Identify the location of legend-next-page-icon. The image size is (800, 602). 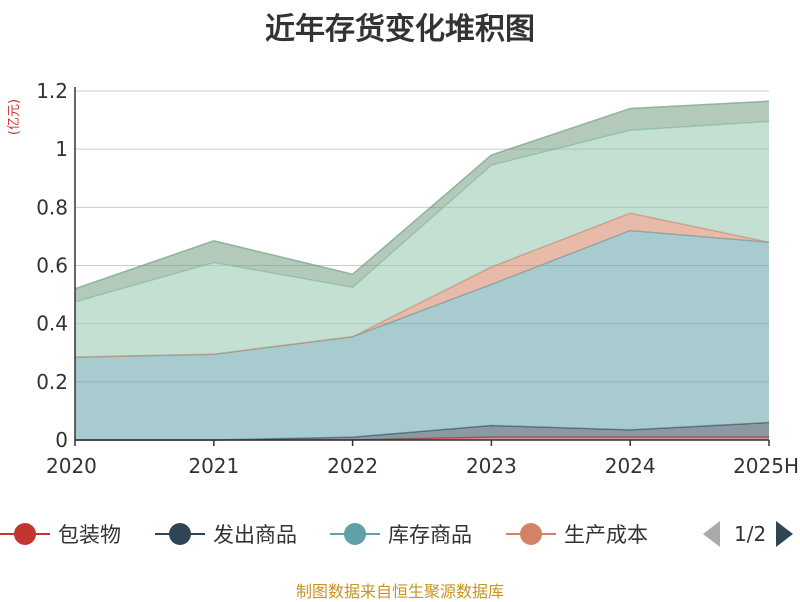
(785, 534).